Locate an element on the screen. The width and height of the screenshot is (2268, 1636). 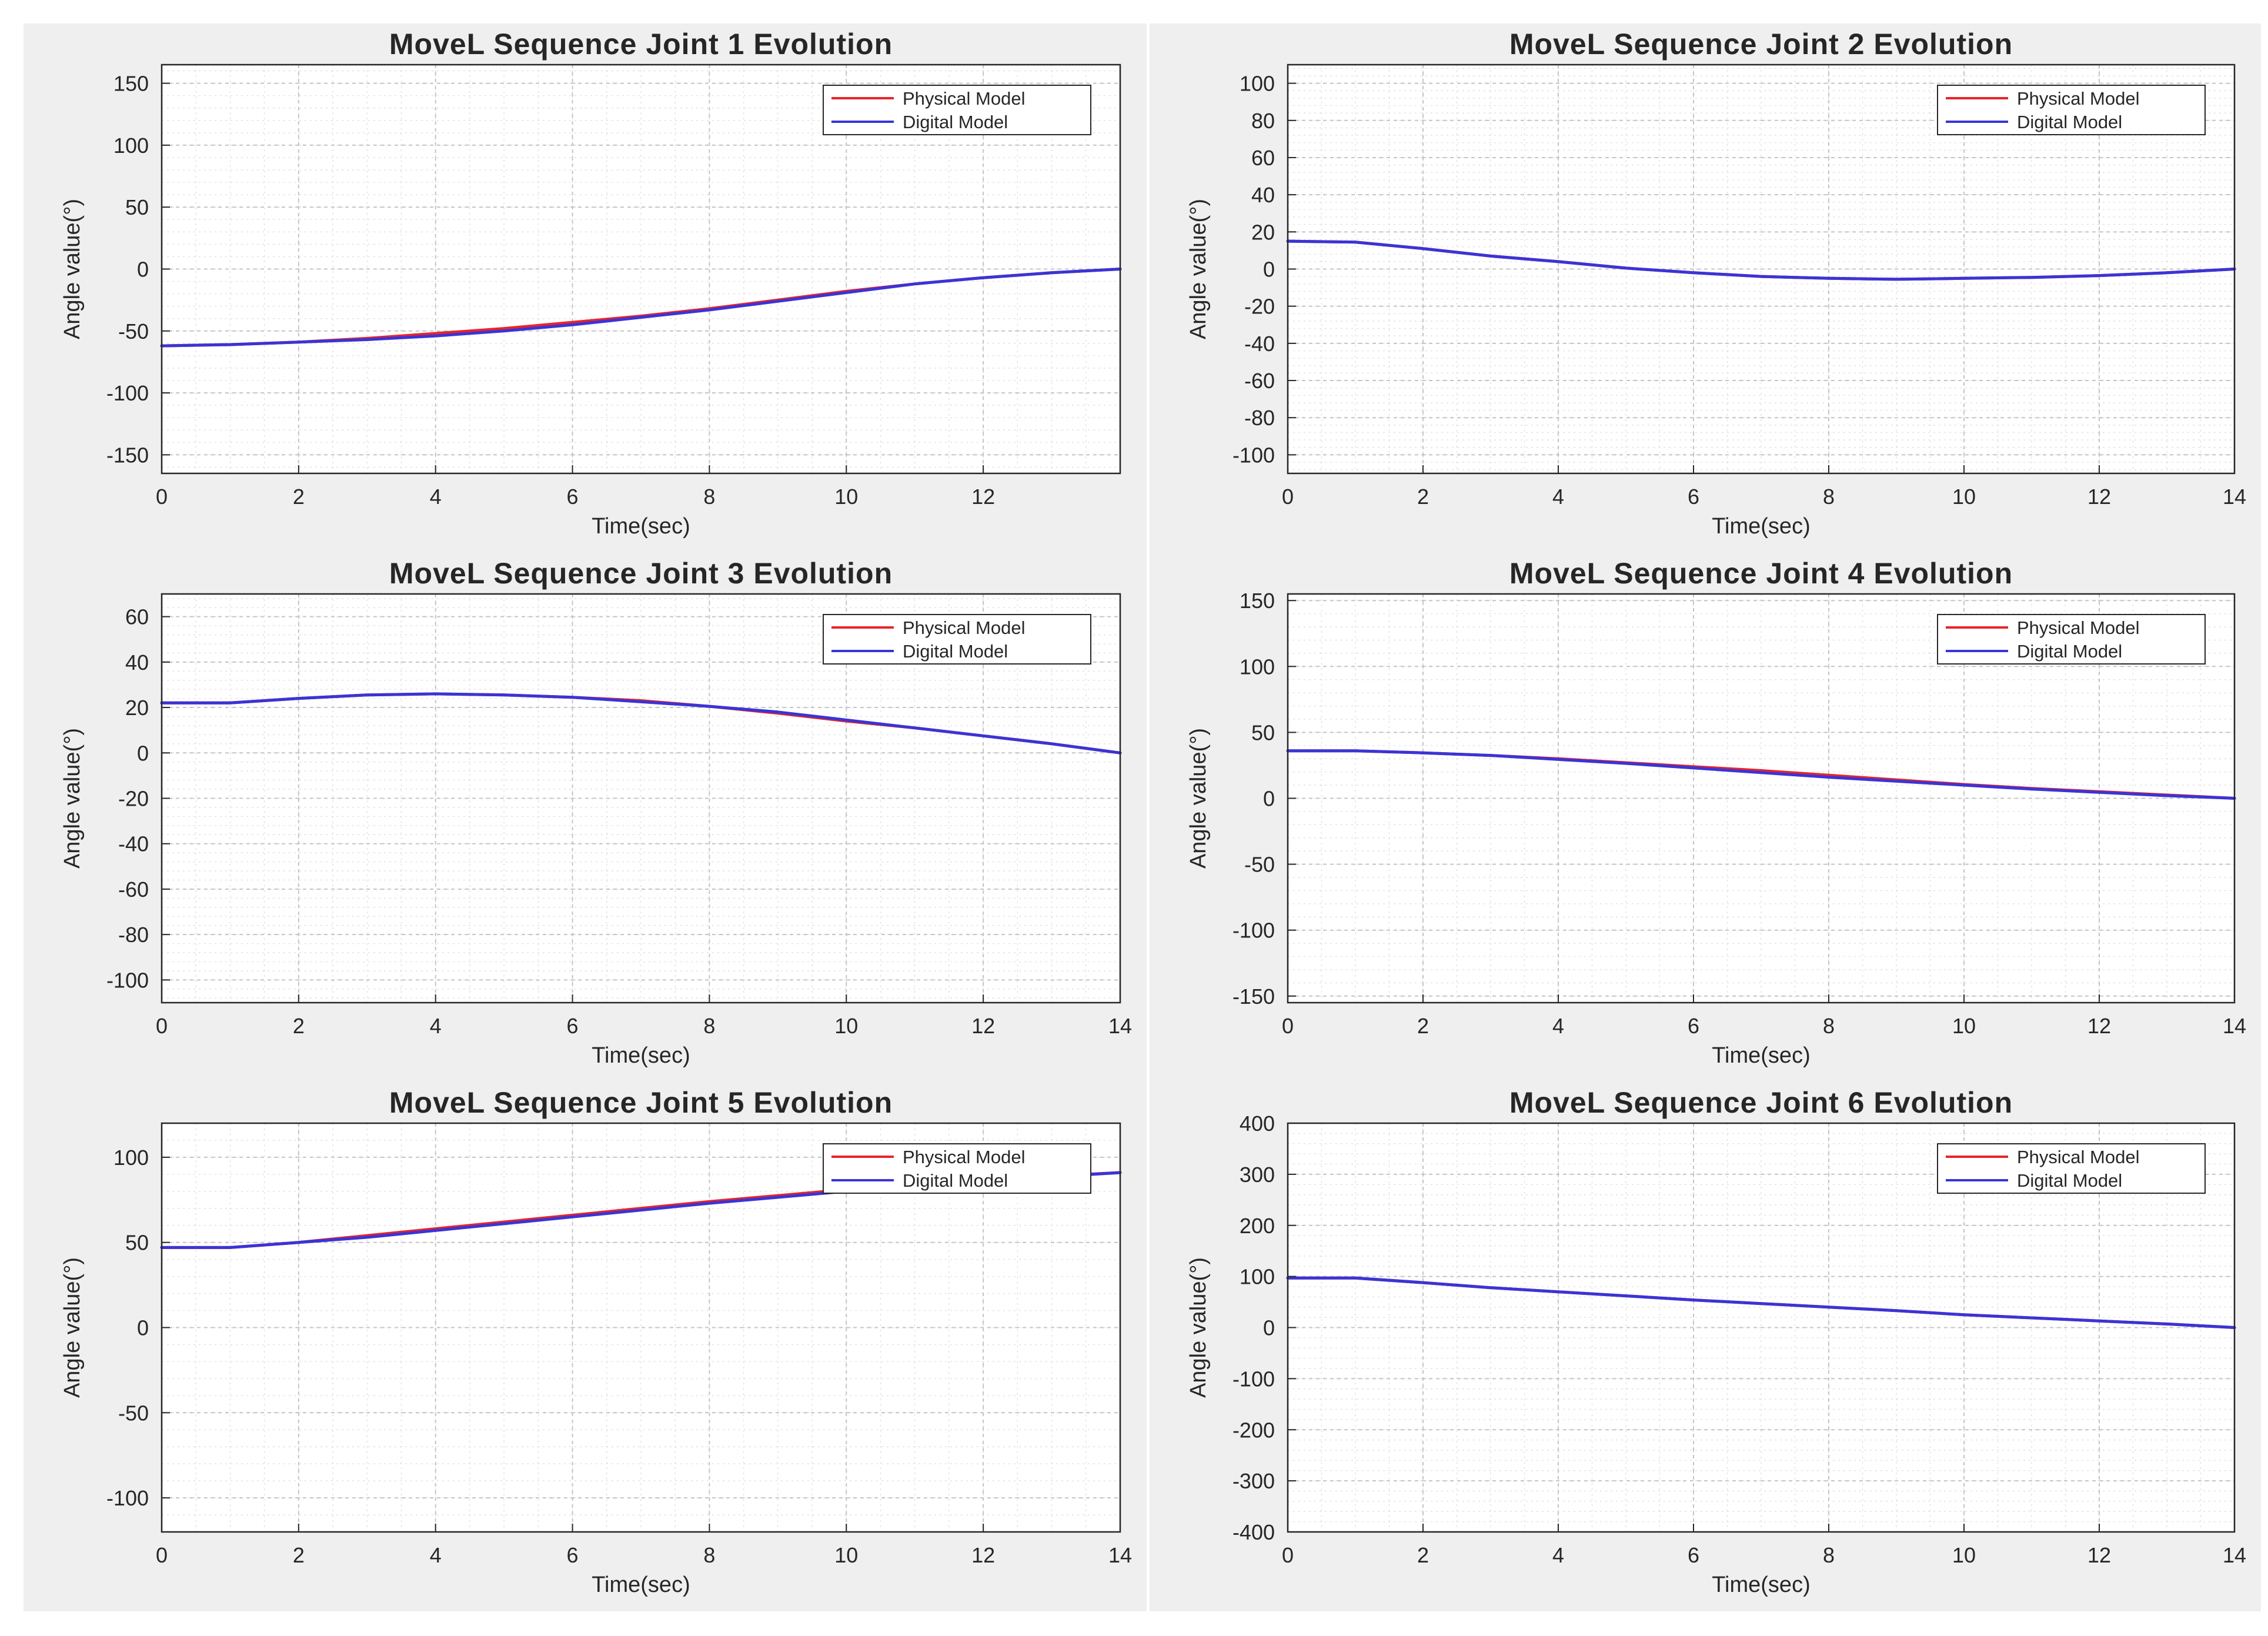
y-tick-label: -40 is located at coordinates (1259, 344).